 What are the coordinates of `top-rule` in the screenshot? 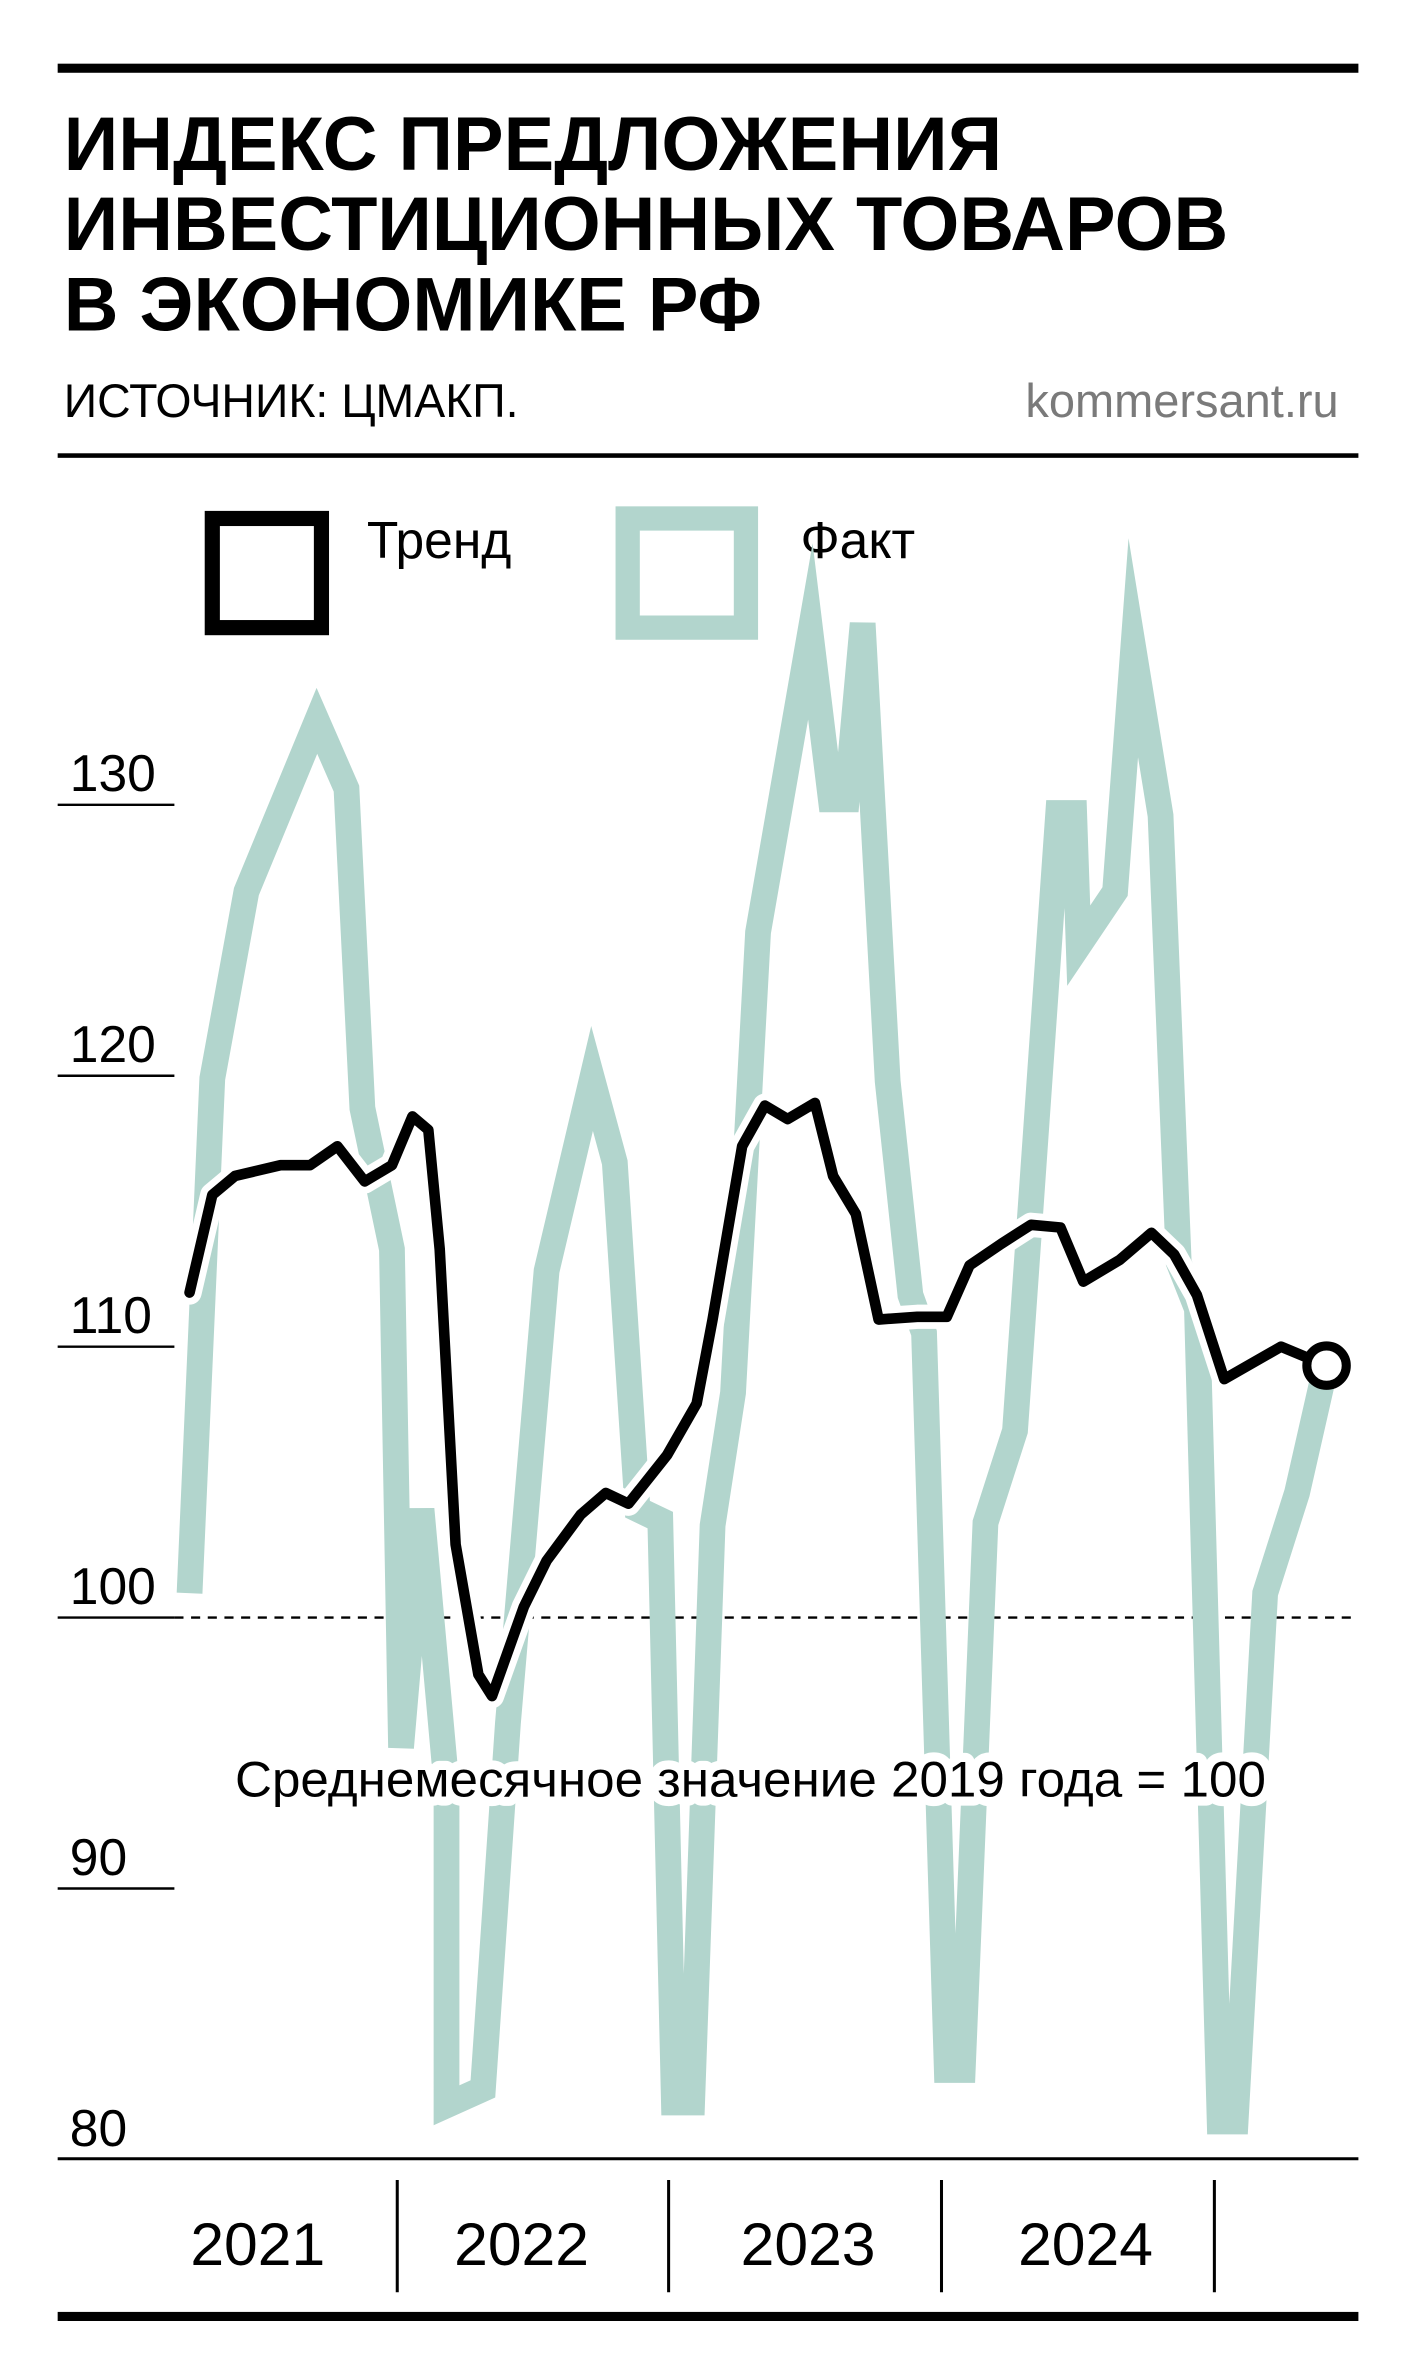 It's located at (708, 68).